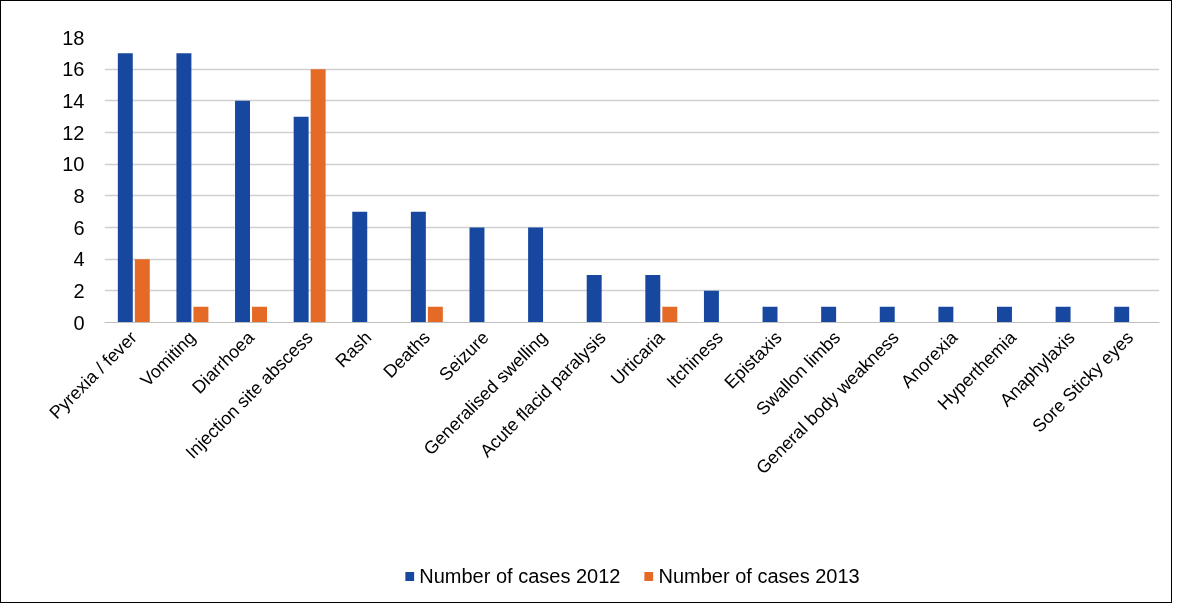  I want to click on y-tick-label: 18, so click(73, 37).